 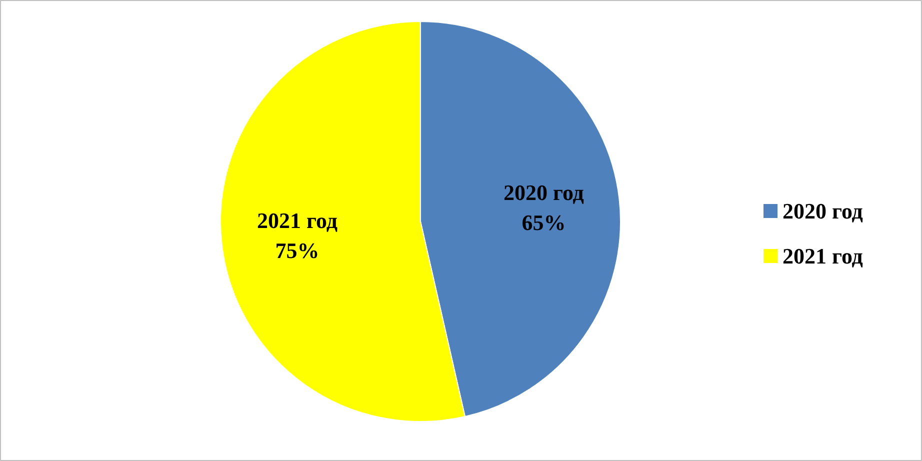 I want to click on legend-label: 2021 год, so click(x=822, y=256).